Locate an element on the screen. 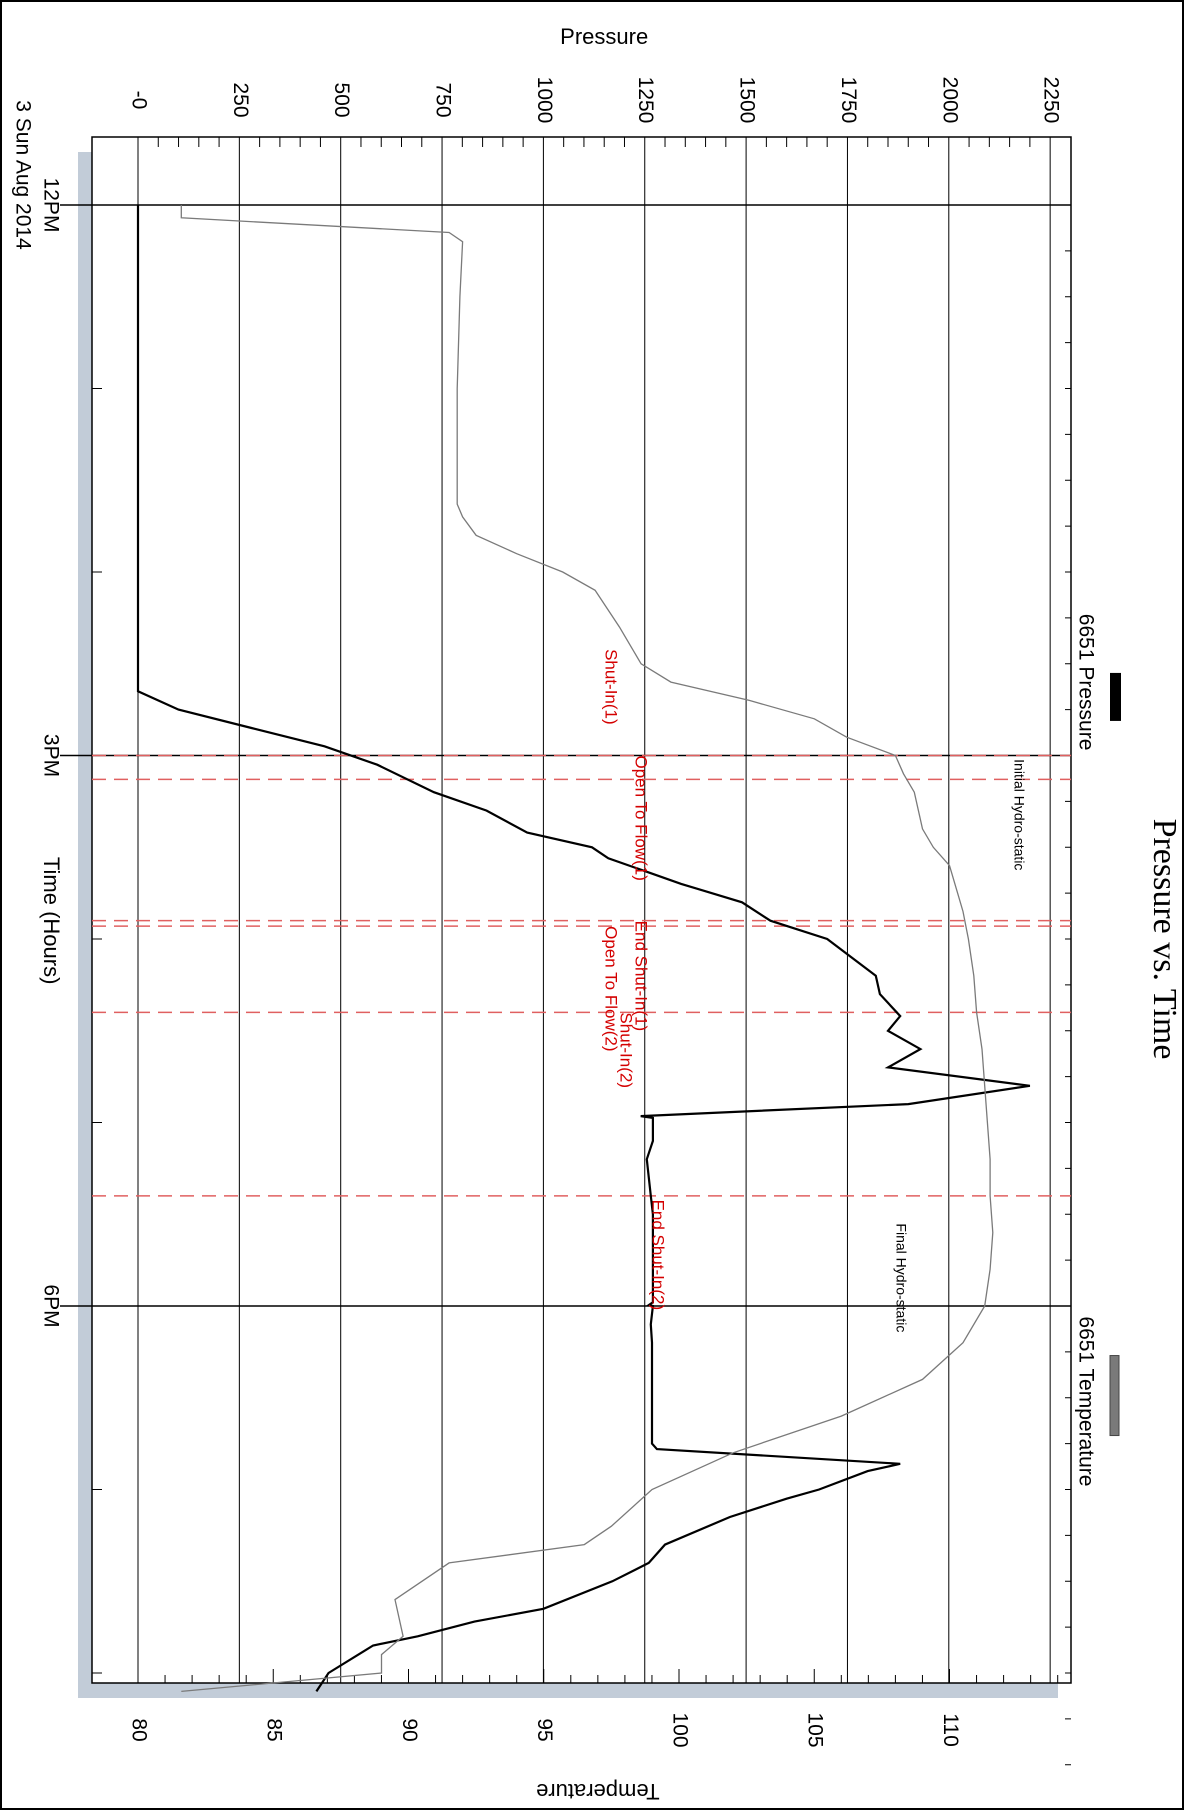 This screenshot has width=1199, height=1817. time-tick-label: 12PM is located at coordinates (50, 205).